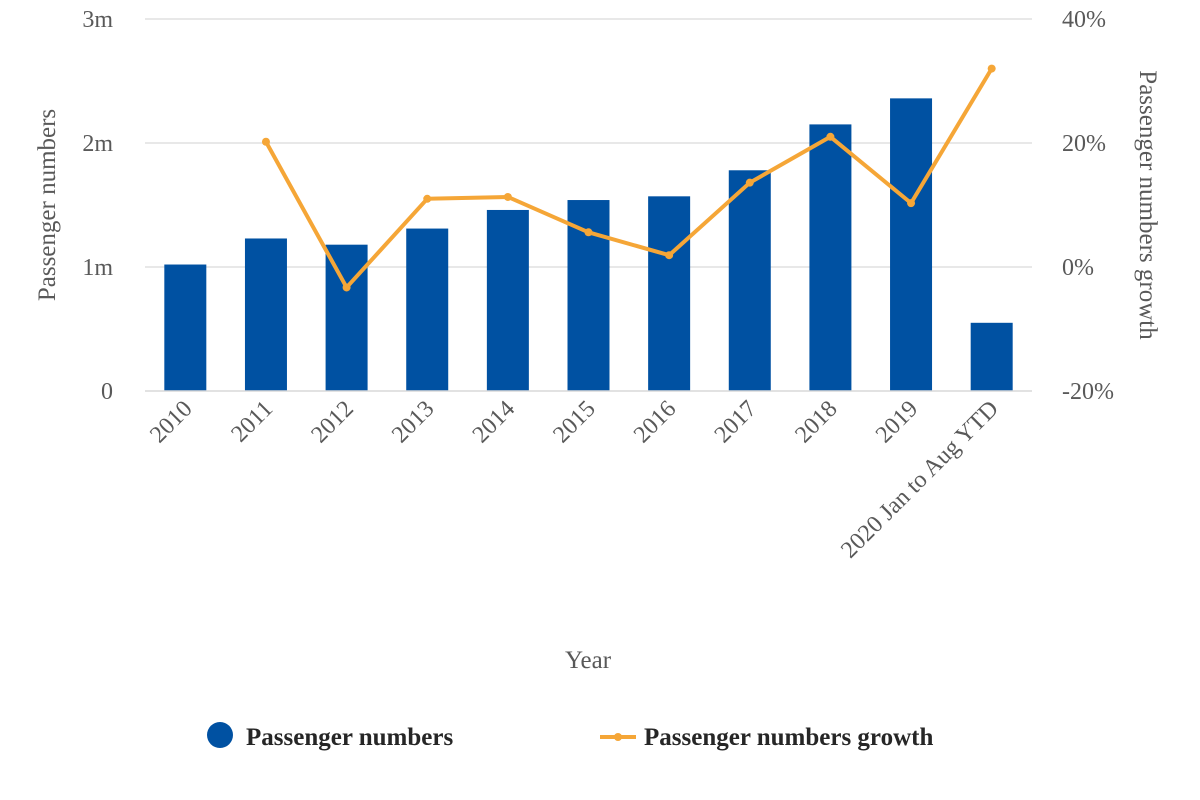  I want to click on x-tick-label: 2014, so click(494, 422).